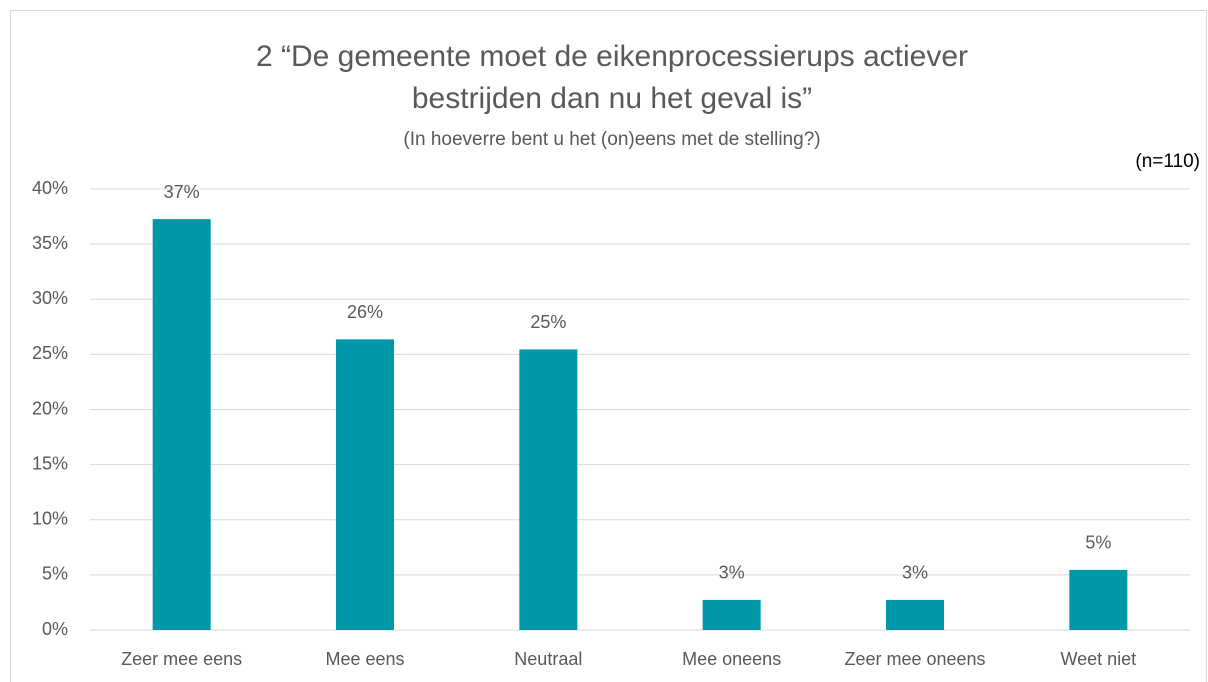 This screenshot has width=1208, height=682. Describe the element at coordinates (50, 188) in the screenshot. I see `y-tick-label: 40%` at that location.